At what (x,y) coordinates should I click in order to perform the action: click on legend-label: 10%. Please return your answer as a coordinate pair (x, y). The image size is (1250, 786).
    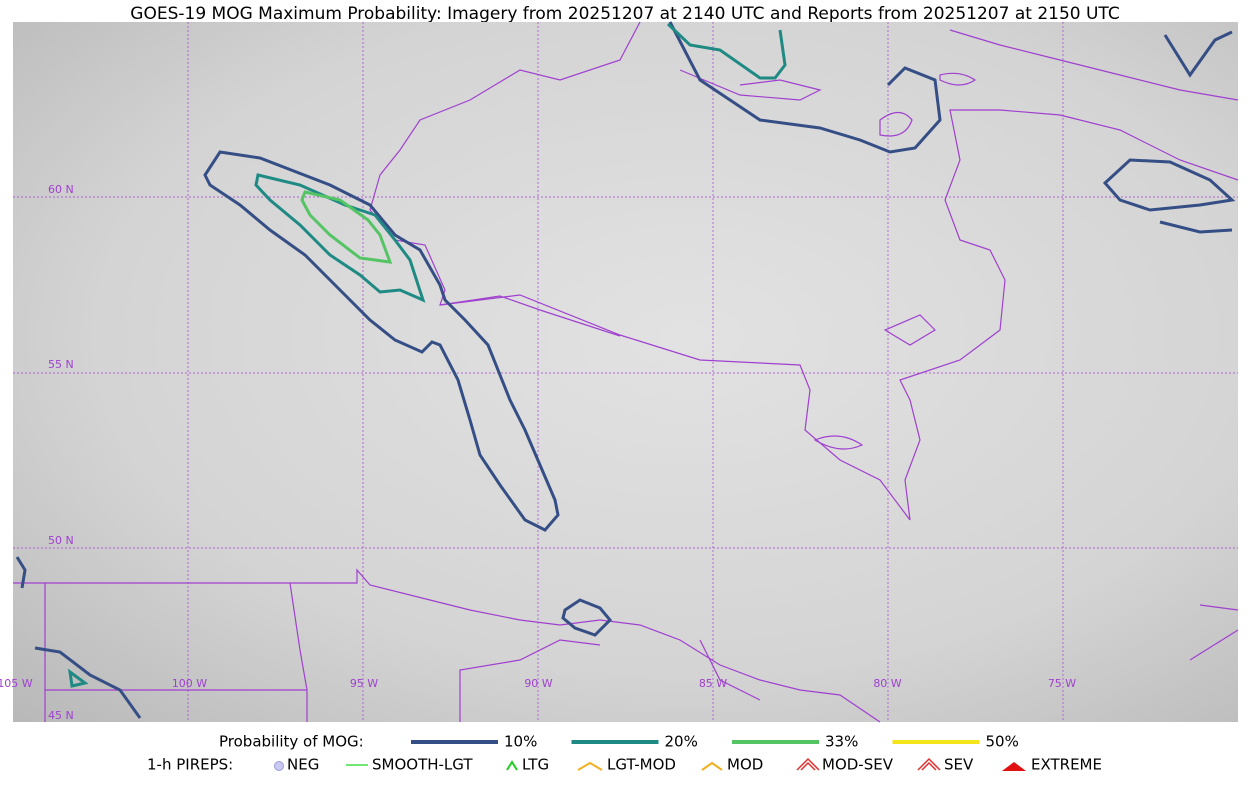
    Looking at the image, I should click on (520, 742).